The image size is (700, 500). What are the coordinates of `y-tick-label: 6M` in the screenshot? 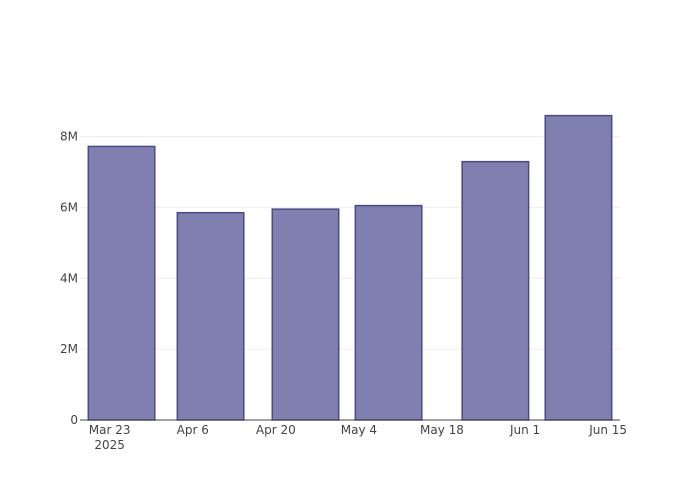 It's located at (69, 207).